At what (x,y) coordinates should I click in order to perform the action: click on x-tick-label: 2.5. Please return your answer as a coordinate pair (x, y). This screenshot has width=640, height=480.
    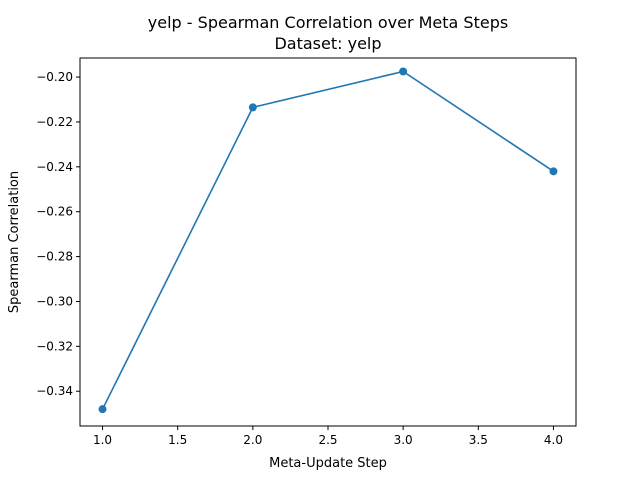
    Looking at the image, I should click on (327, 440).